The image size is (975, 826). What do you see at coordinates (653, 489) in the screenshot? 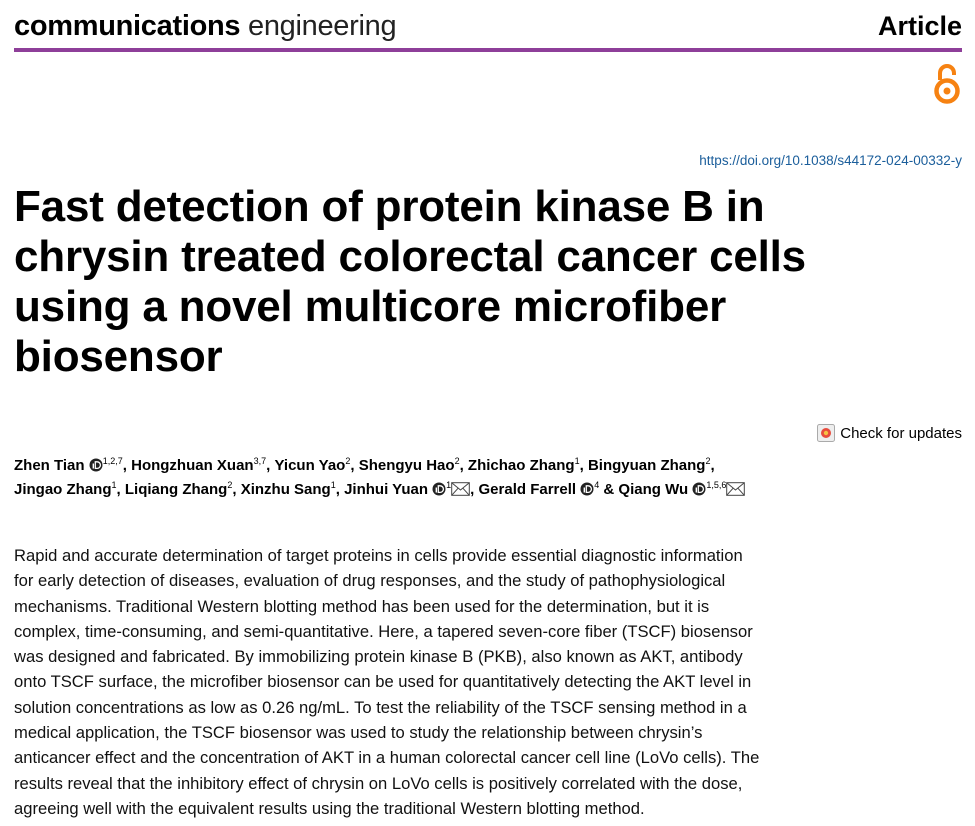
I see `author-name: Qiang Wu` at bounding box center [653, 489].